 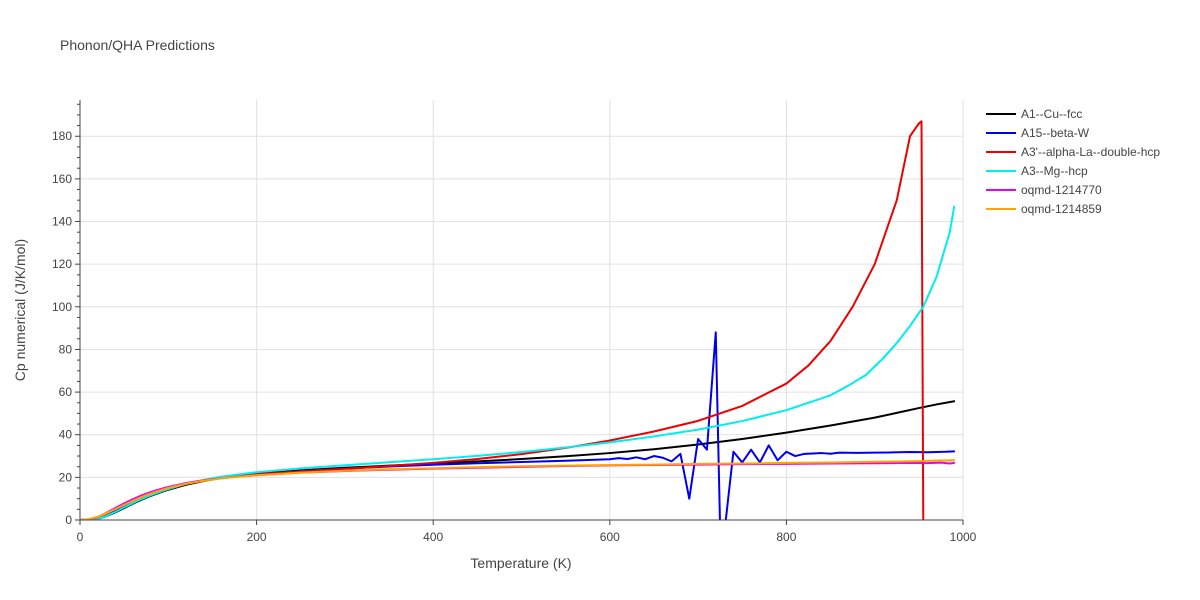 What do you see at coordinates (66, 477) in the screenshot?
I see `y-tick-label: 20` at bounding box center [66, 477].